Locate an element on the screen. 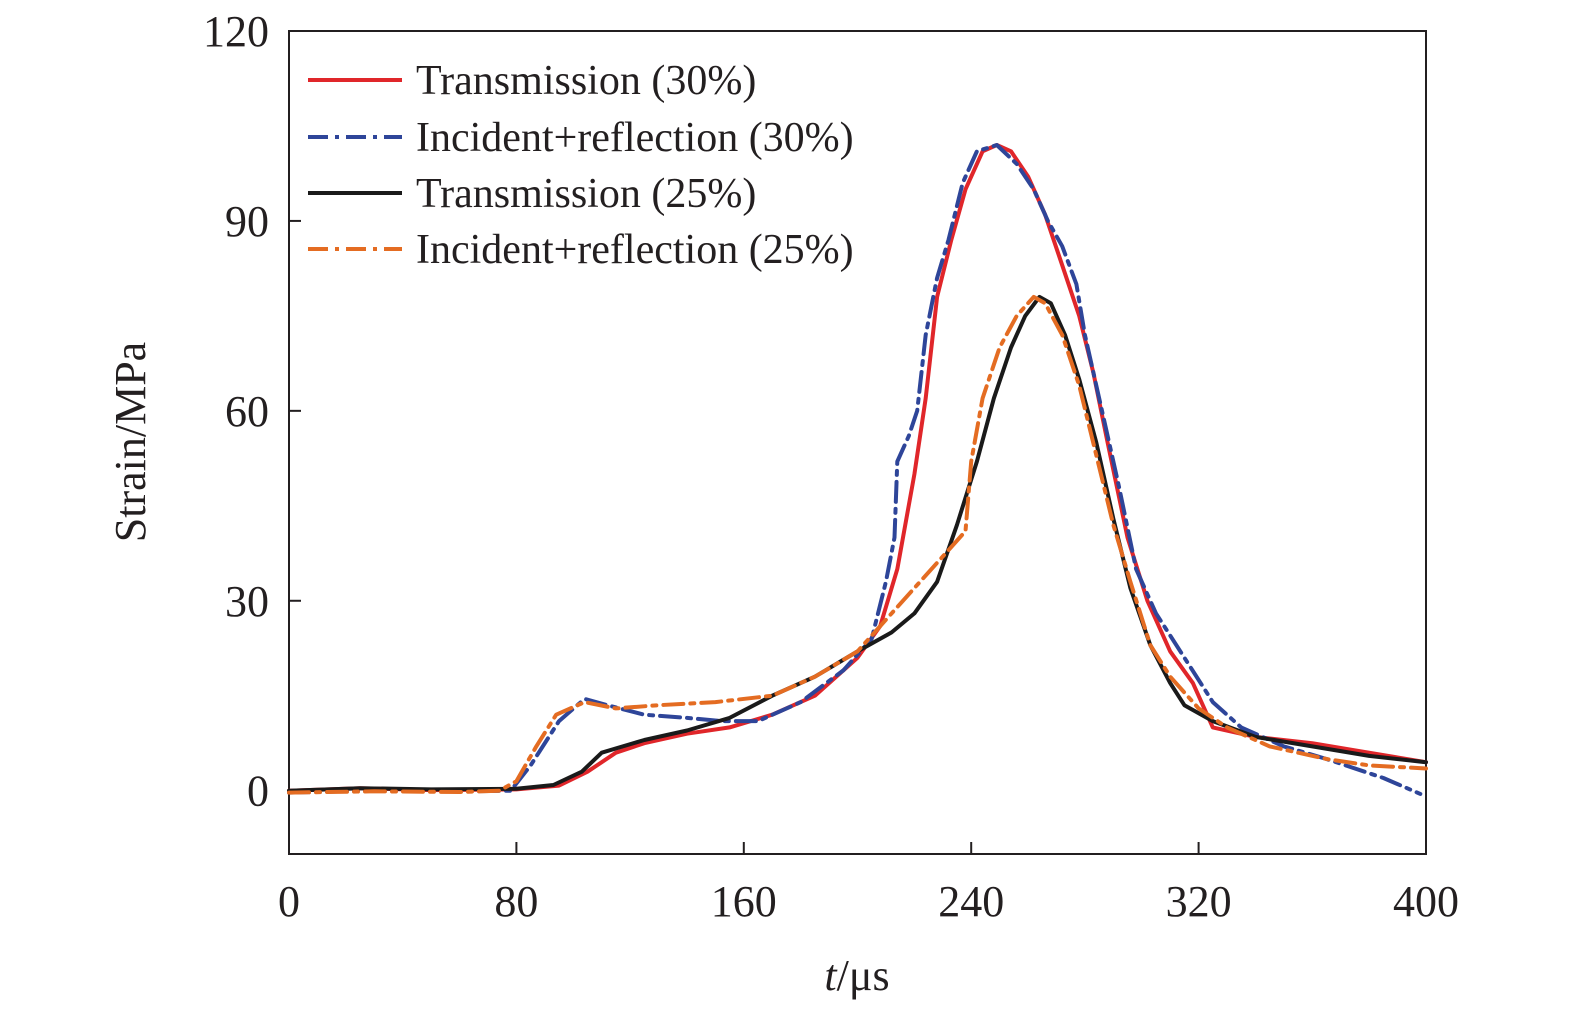 This screenshot has height=1014, width=1575. legend-label: Transmission (25%) is located at coordinates (586, 194).